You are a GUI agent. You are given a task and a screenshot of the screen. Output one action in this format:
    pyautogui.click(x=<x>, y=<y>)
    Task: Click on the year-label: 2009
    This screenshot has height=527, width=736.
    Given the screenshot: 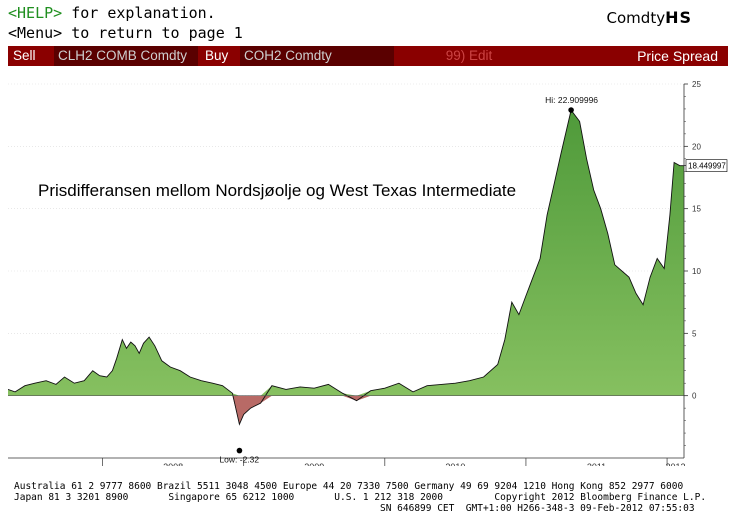 What is the action you would take?
    pyautogui.click(x=314, y=464)
    